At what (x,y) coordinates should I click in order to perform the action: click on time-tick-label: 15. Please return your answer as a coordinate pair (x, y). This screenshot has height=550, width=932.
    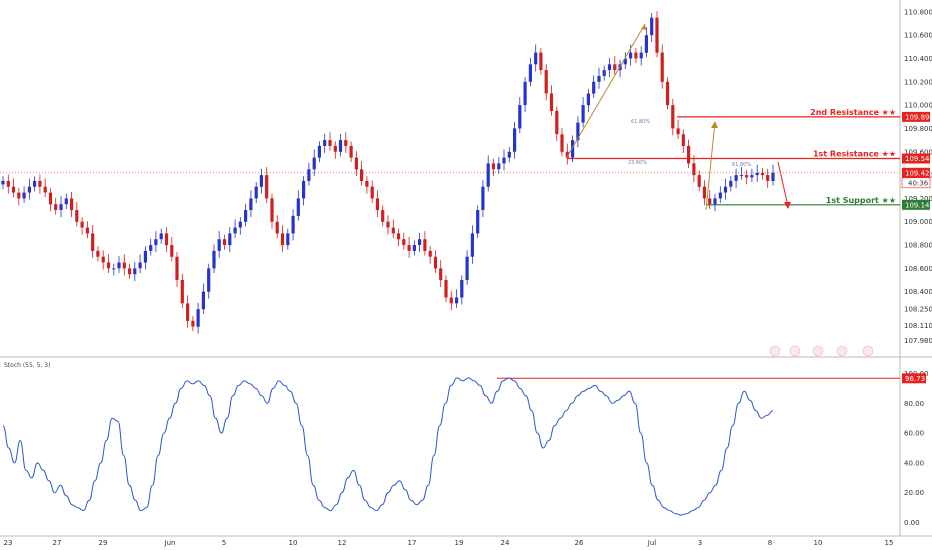
    Looking at the image, I should click on (889, 543).